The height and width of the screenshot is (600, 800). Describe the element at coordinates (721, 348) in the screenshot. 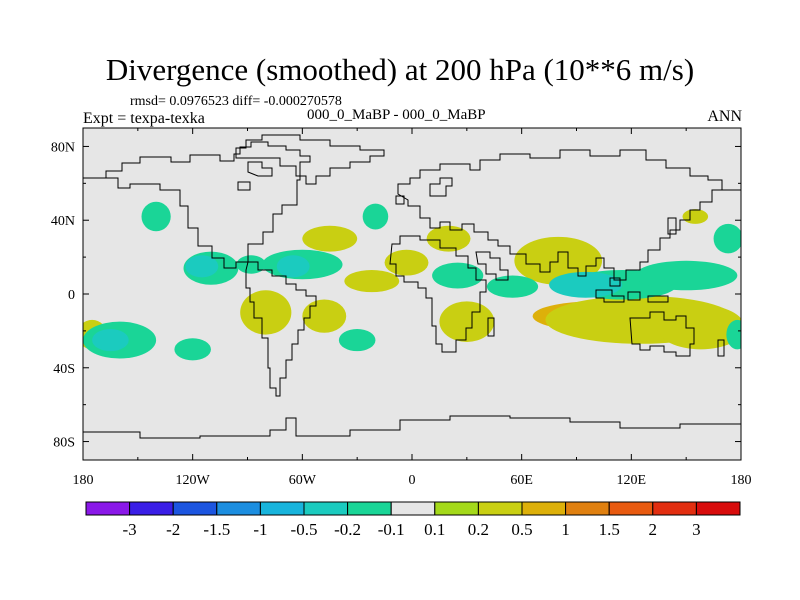

I see `coastline-new-zealand` at that location.